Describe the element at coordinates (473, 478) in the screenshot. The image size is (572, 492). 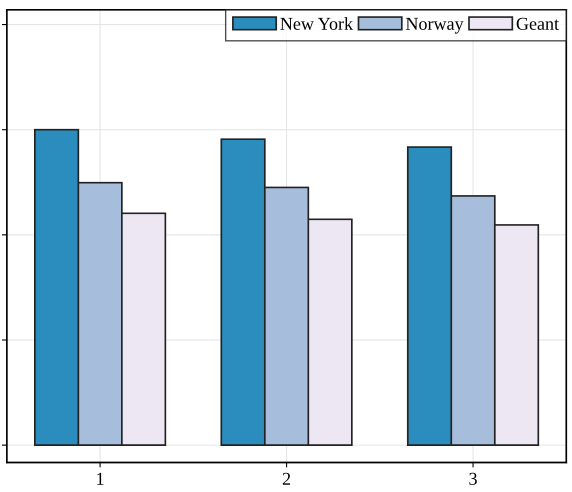
I see `x-tick-label: 3` at that location.